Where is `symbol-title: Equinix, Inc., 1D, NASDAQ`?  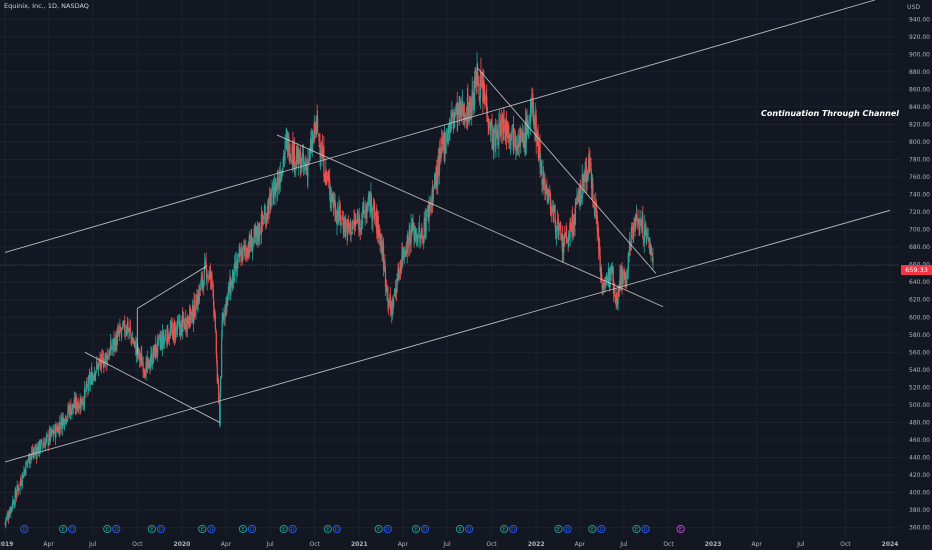
symbol-title: Equinix, Inc., 1D, NASDAQ is located at coordinates (46, 6).